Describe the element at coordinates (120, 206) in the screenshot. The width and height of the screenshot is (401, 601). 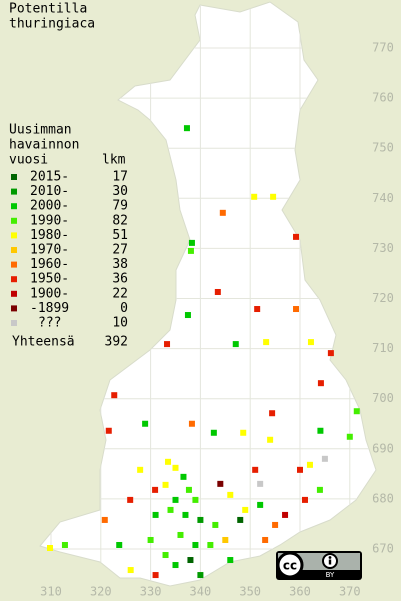
I see `legend-count: 79` at that location.